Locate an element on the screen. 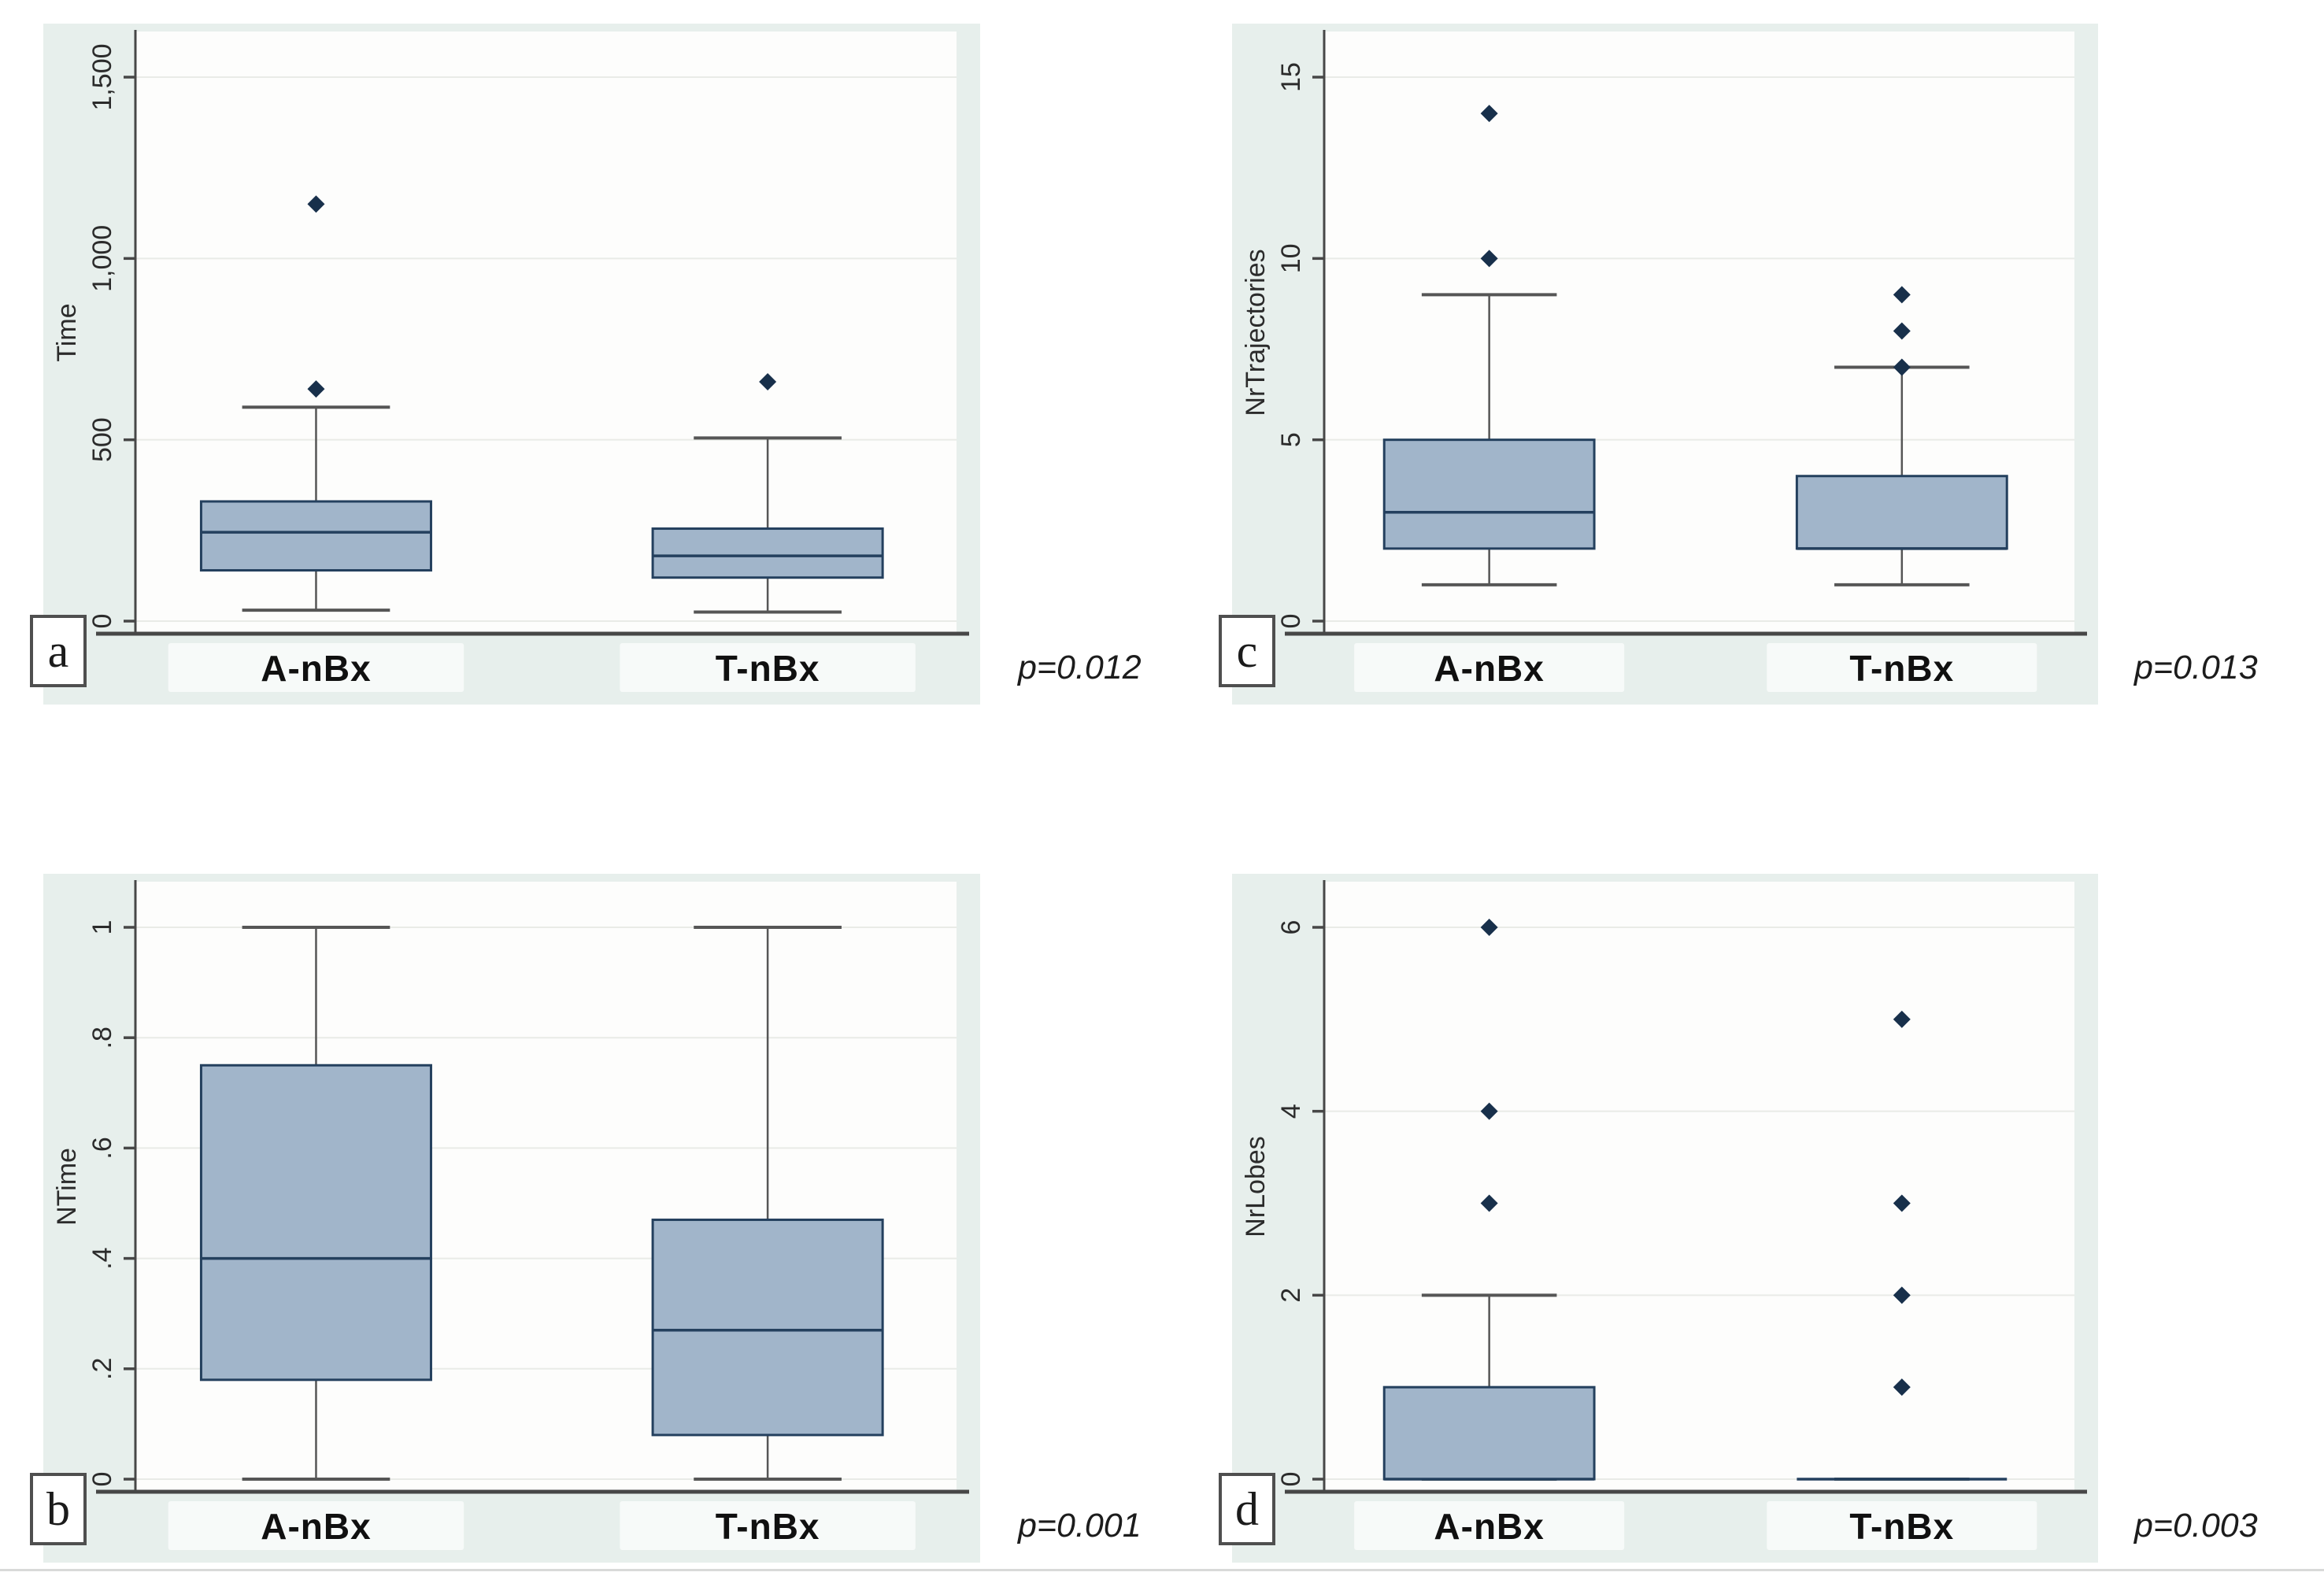 This screenshot has height=1587, width=2324. panel-letter-c: c is located at coordinates (1247, 651).